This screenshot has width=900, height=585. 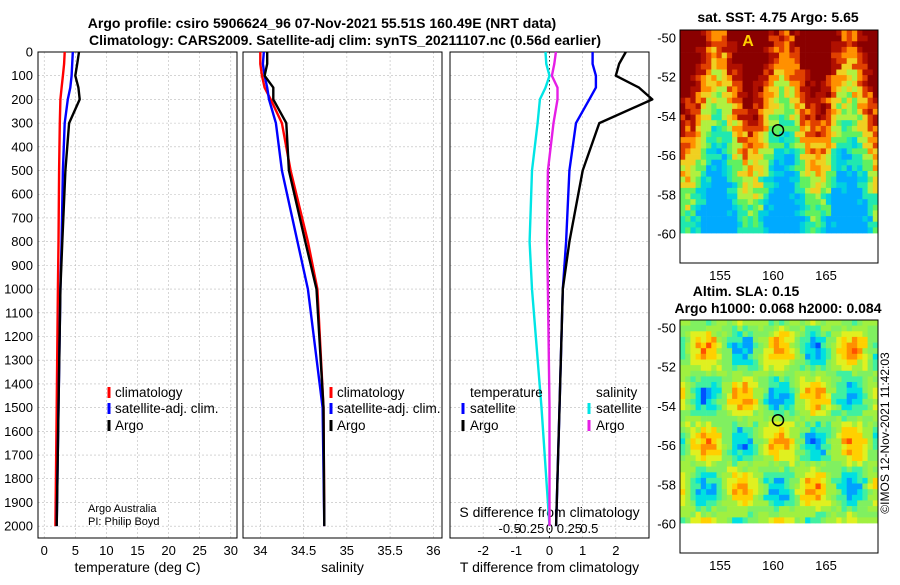 What do you see at coordinates (885, 433) in the screenshot?
I see `timestamp: ©IMOS 12-Nov-2021 11:42:03` at bounding box center [885, 433].